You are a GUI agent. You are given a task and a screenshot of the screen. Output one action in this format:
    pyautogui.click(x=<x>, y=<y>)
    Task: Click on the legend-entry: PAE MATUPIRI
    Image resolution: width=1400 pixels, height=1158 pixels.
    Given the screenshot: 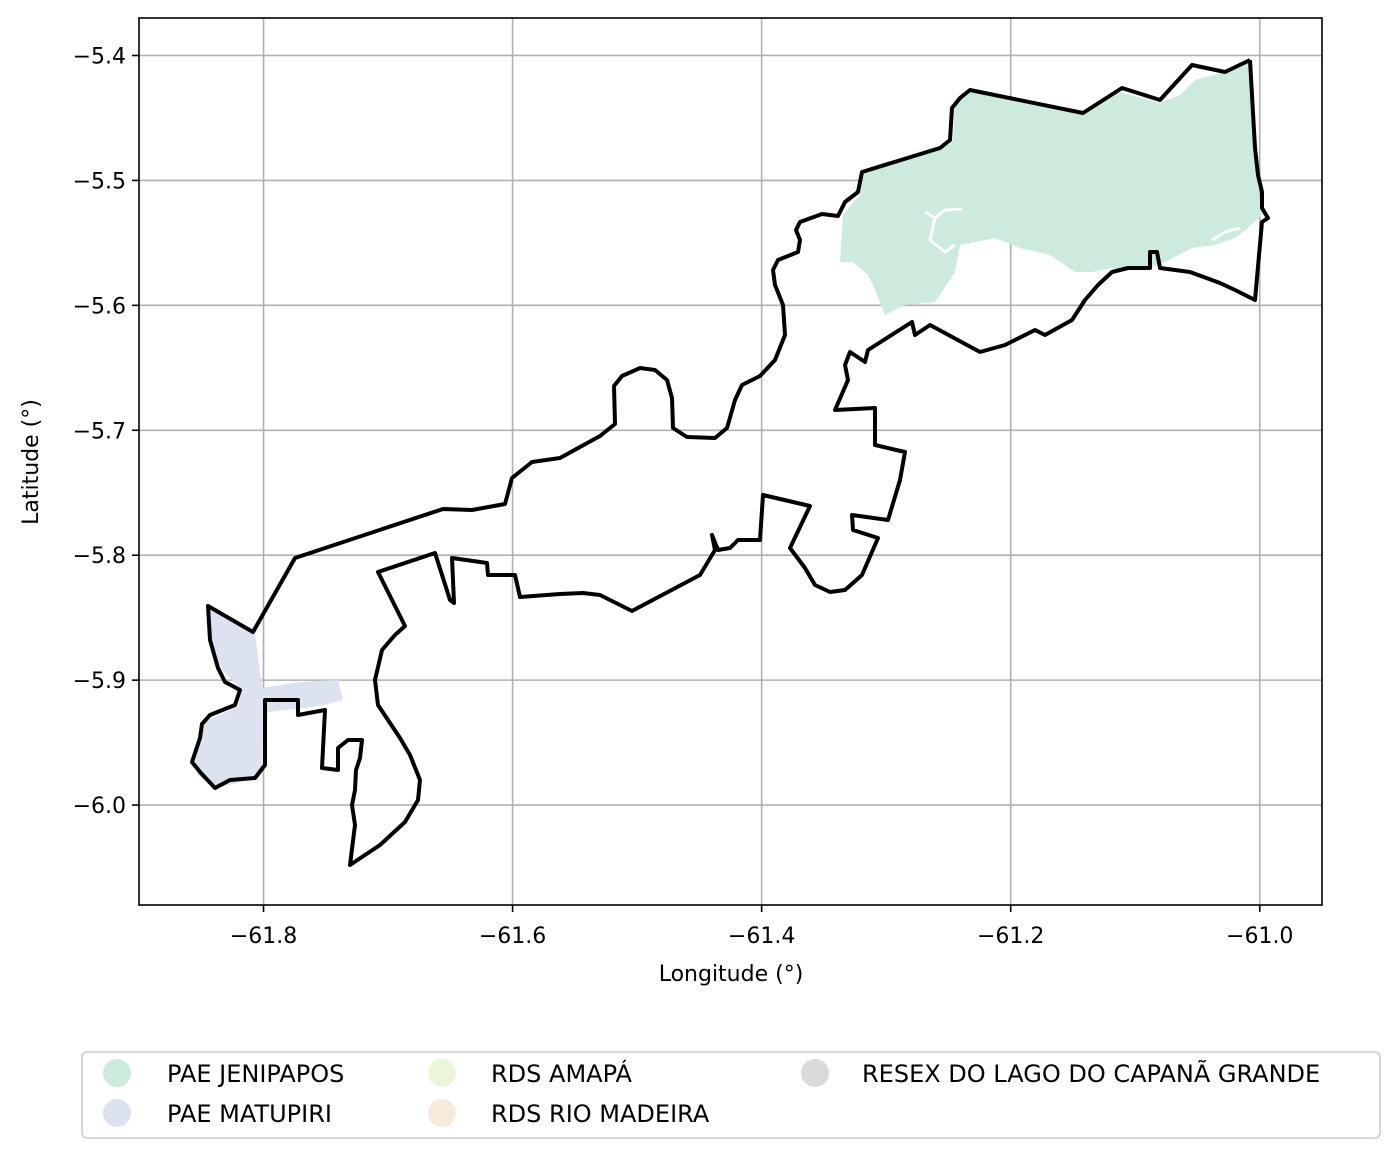 What is the action you would take?
    pyautogui.click(x=217, y=1113)
    